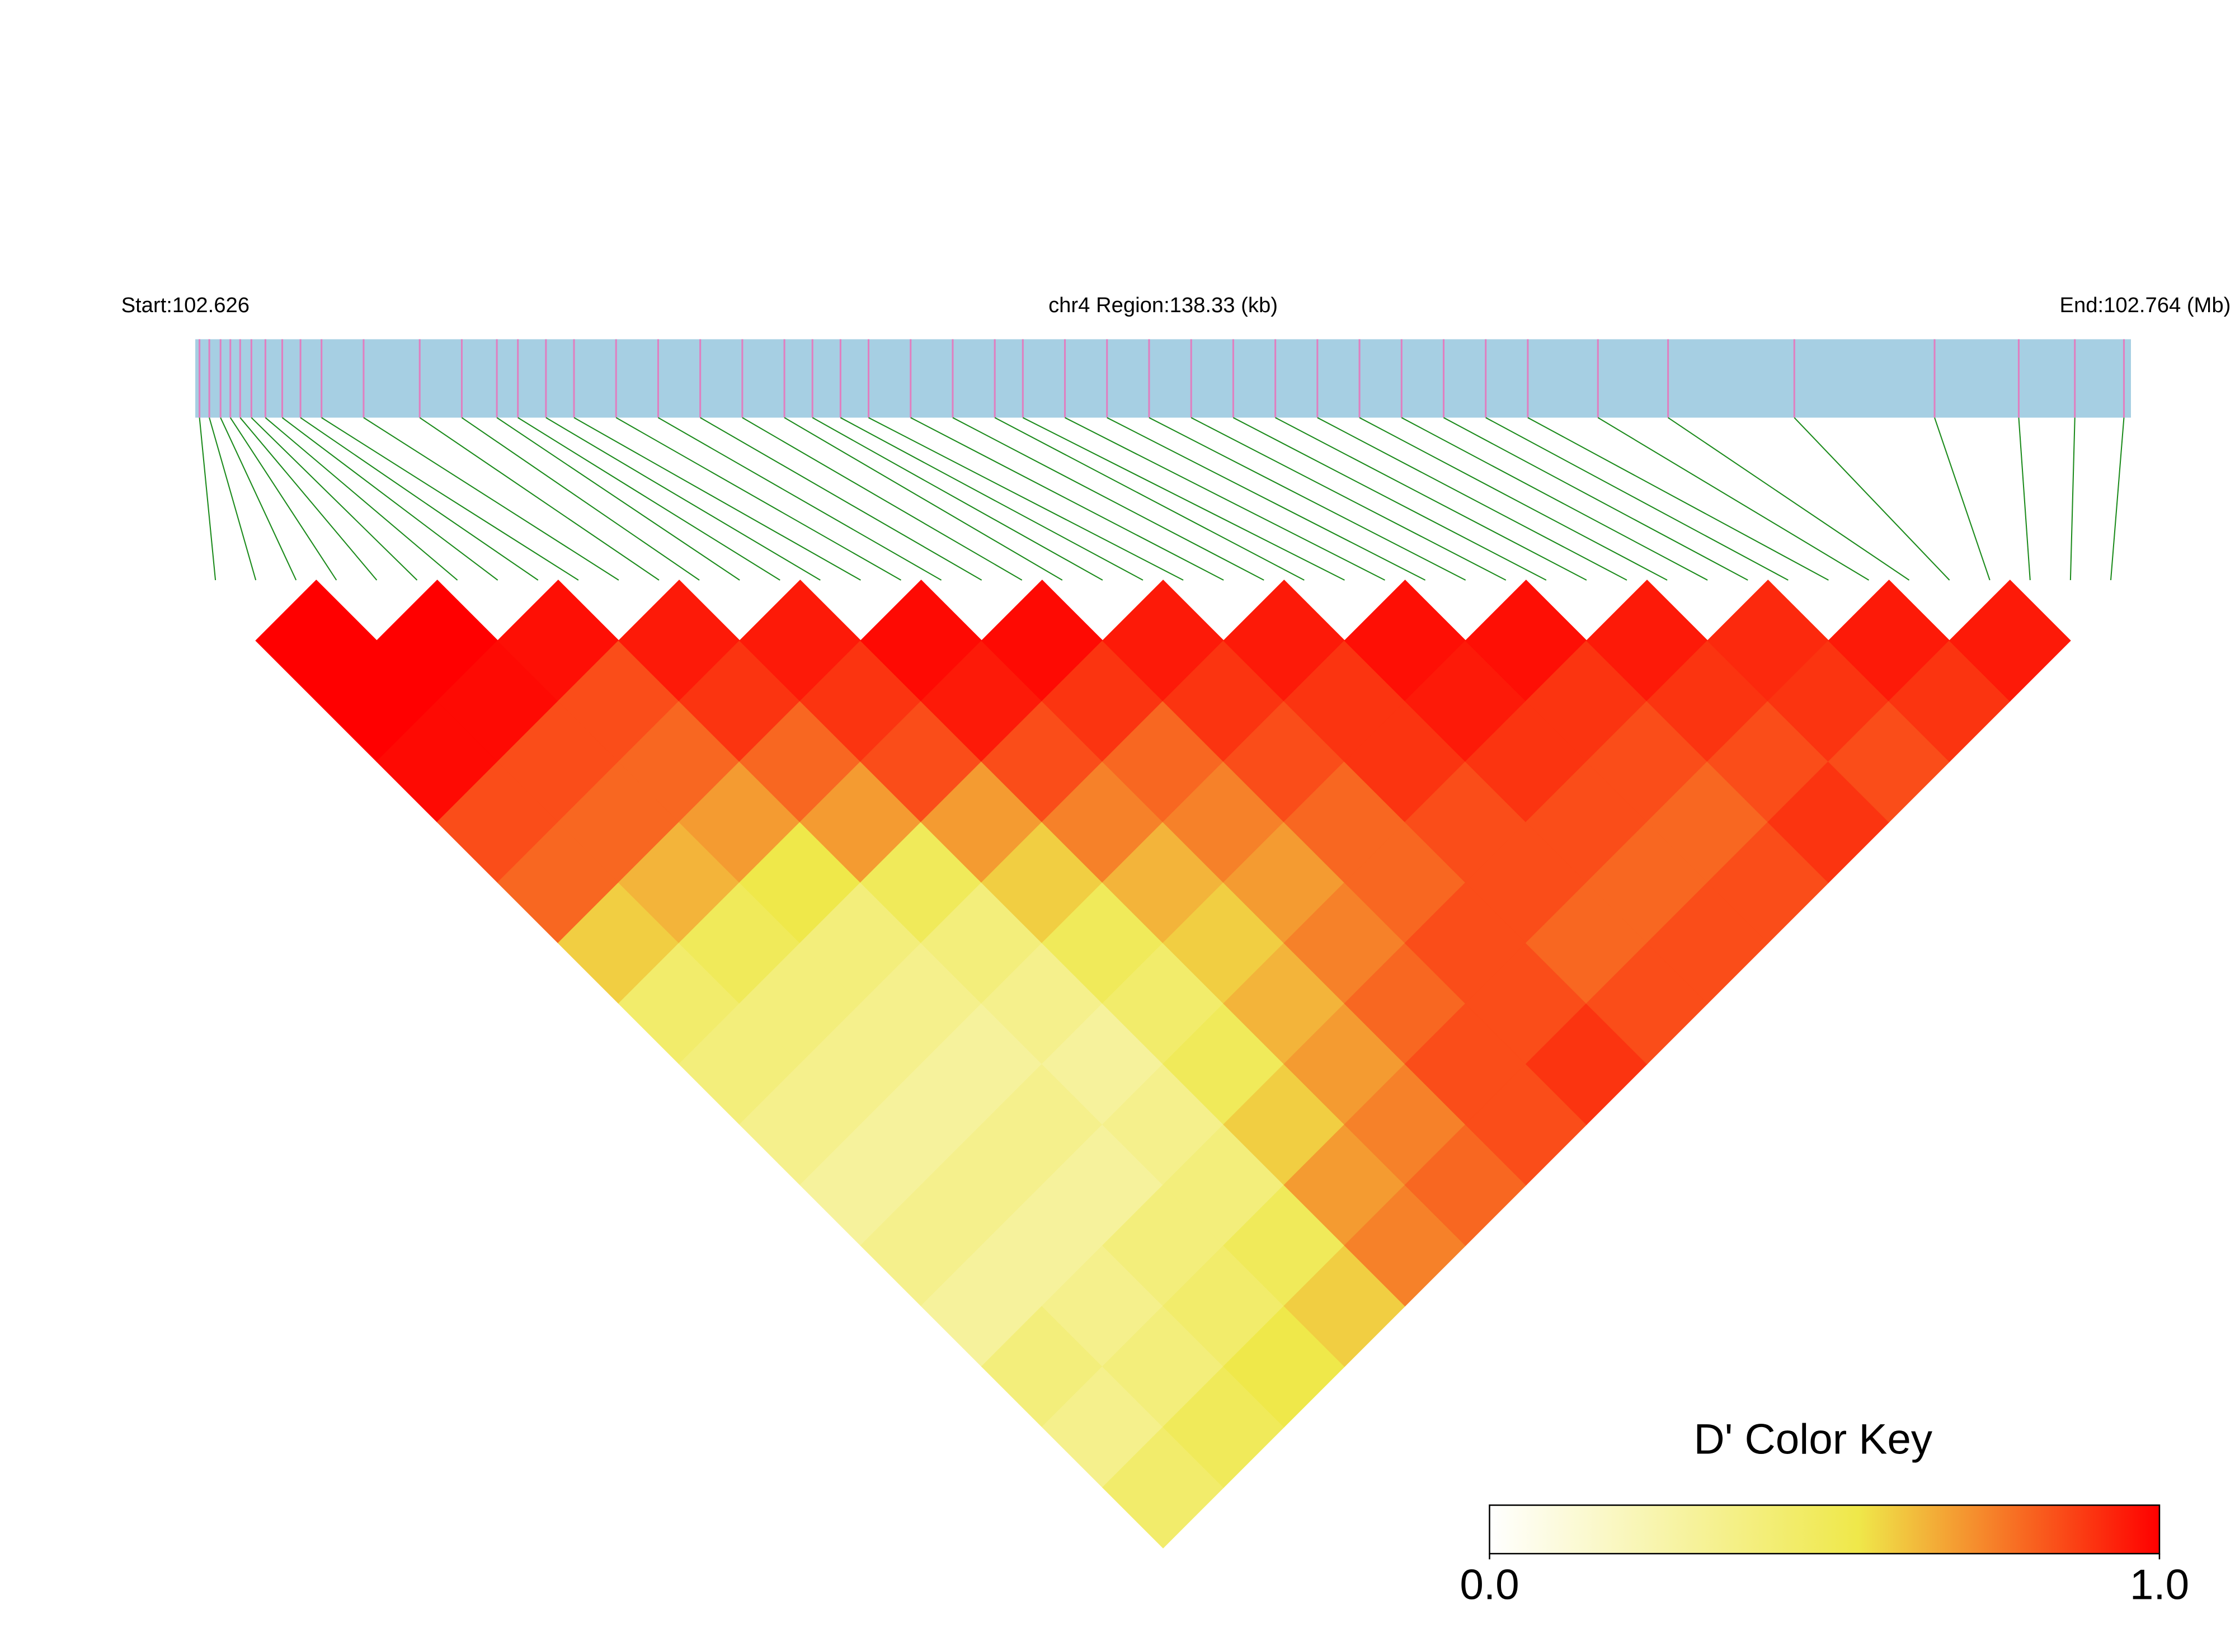 The width and height of the screenshot is (2235, 1652). What do you see at coordinates (2159, 1585) in the screenshot?
I see `colorbar-tick-label: 1.0` at bounding box center [2159, 1585].